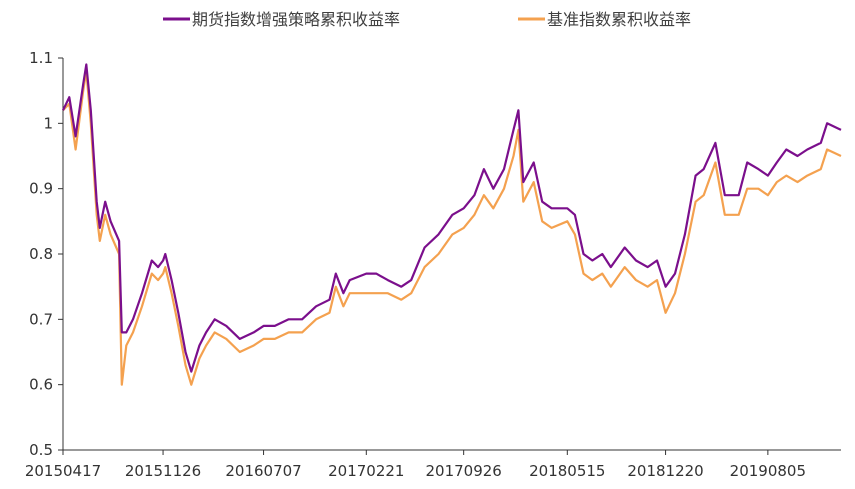  I want to click on legend-label-strategy: 期货指数增强策略累积收益率, so click(296, 19).